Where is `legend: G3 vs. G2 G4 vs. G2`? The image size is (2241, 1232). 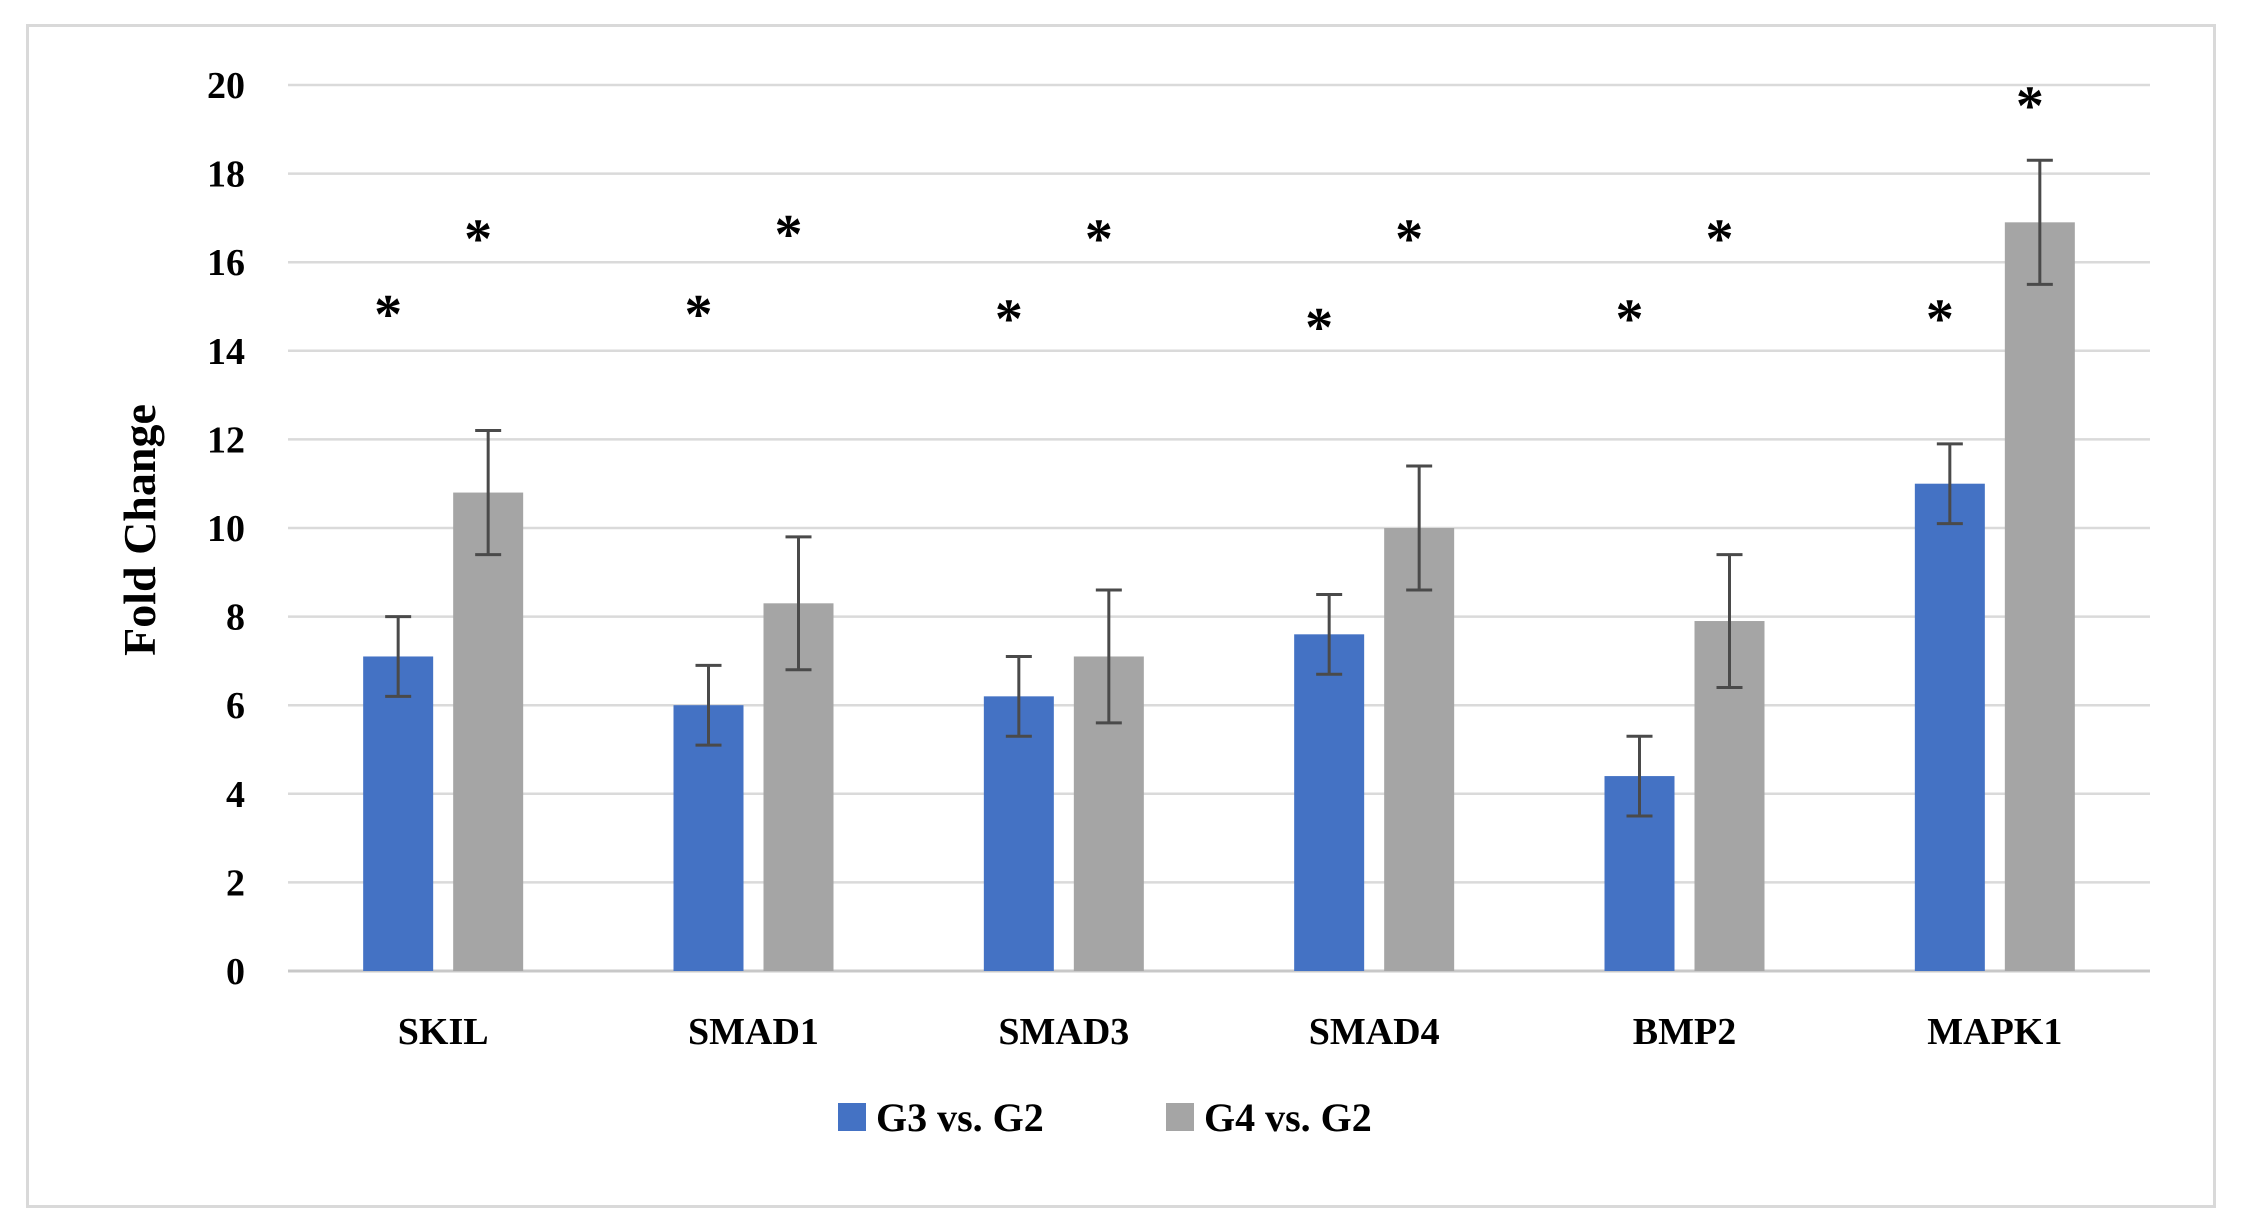 legend: G3 vs. G2 G4 vs. G2 is located at coordinates (1105, 1117).